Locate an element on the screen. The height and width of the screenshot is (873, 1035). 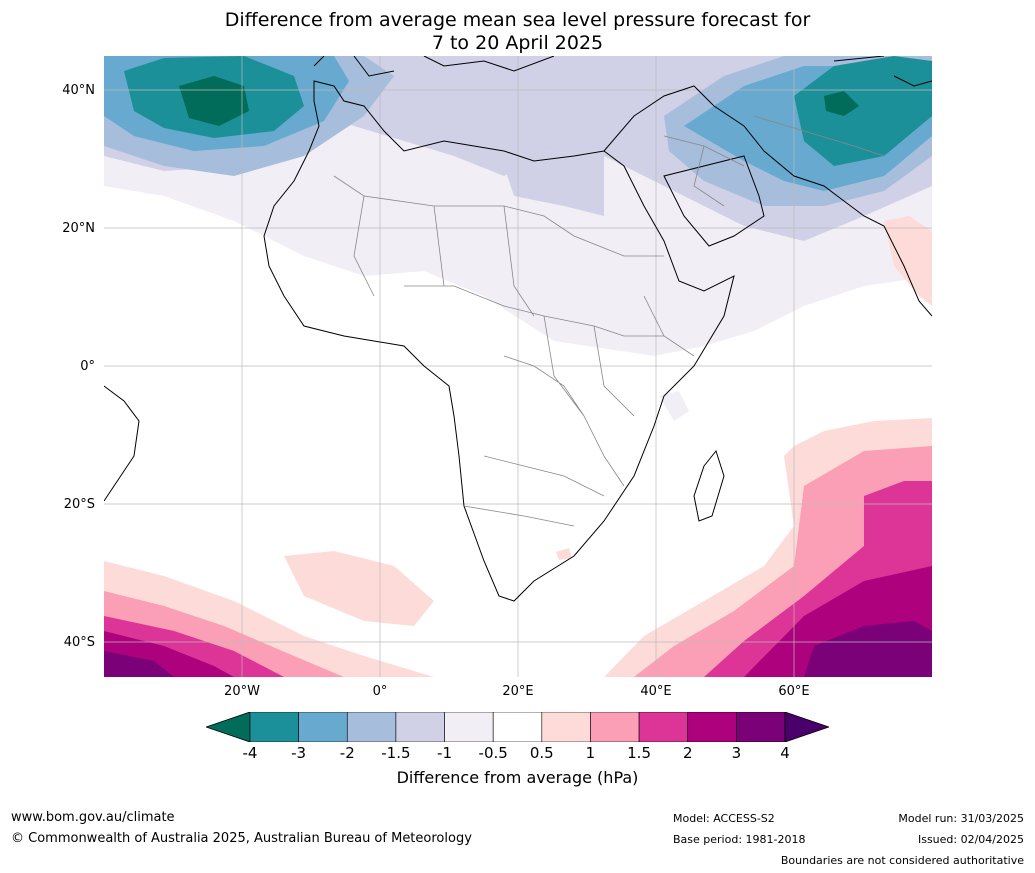
colorbar-tick-label: -4 is located at coordinates (250, 753).